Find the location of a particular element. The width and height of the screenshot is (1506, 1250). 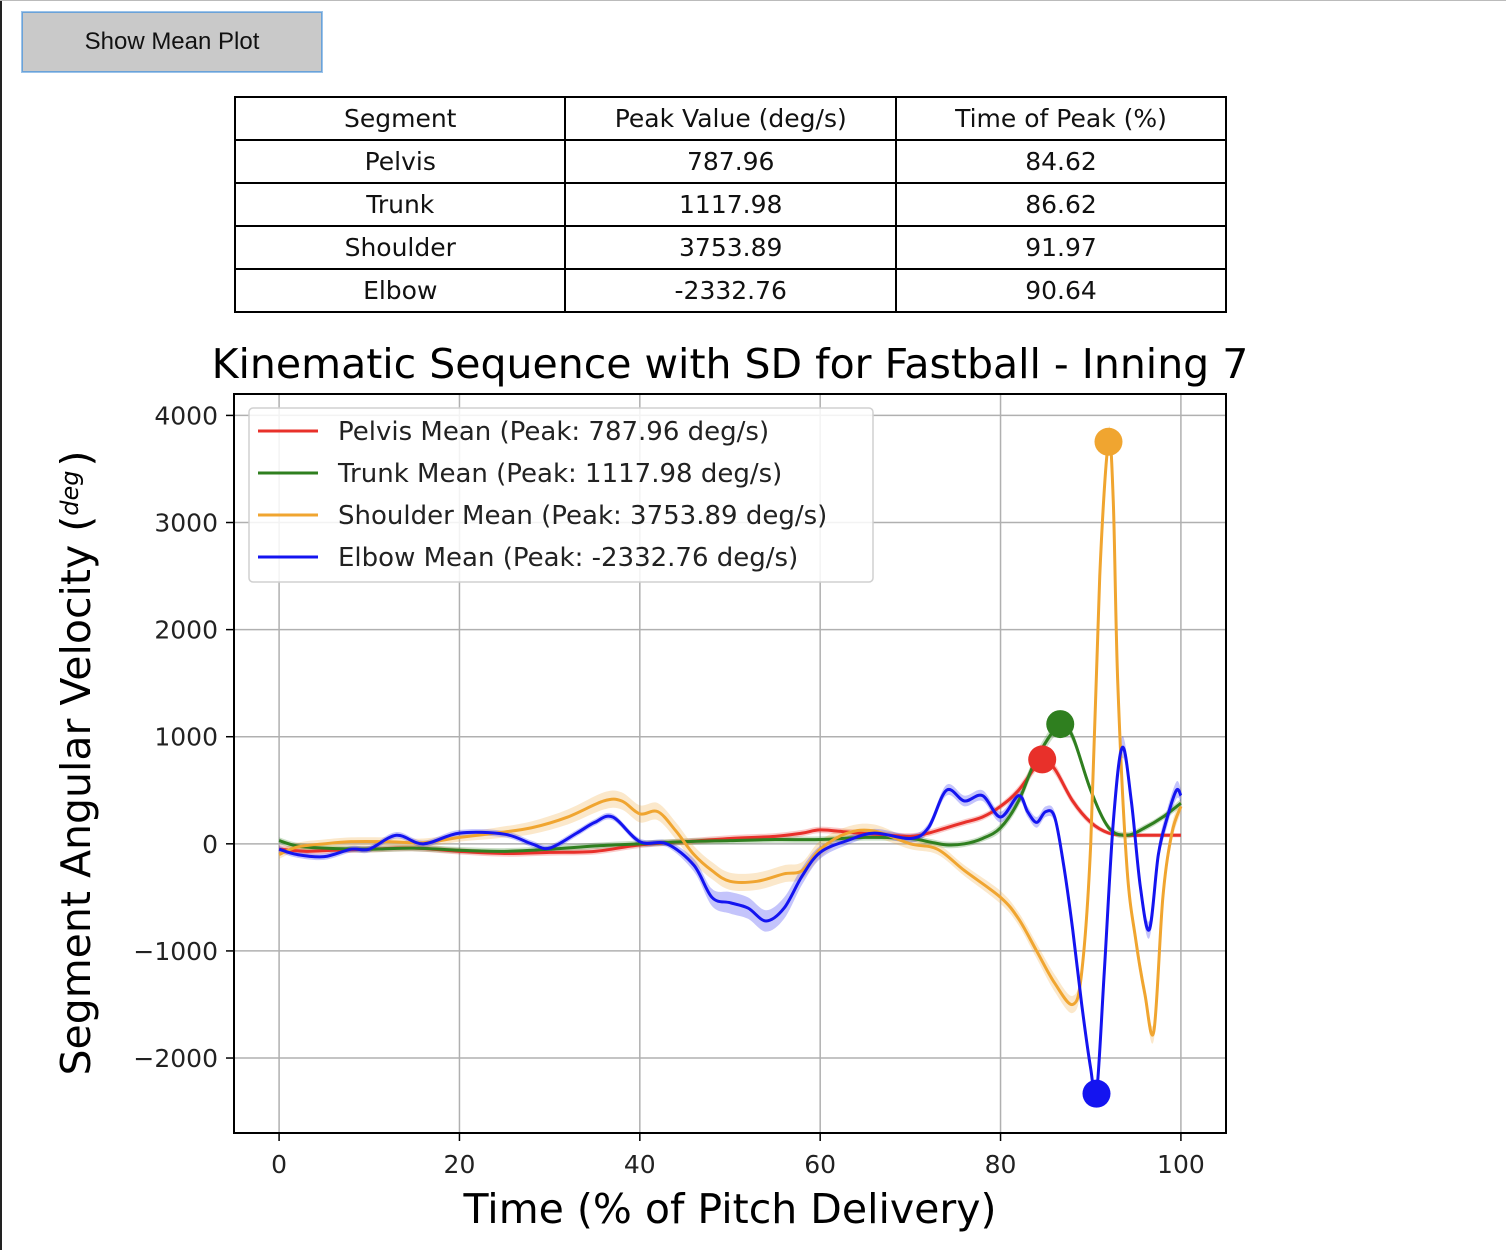

table-cell: 86.62 is located at coordinates (1061, 204).